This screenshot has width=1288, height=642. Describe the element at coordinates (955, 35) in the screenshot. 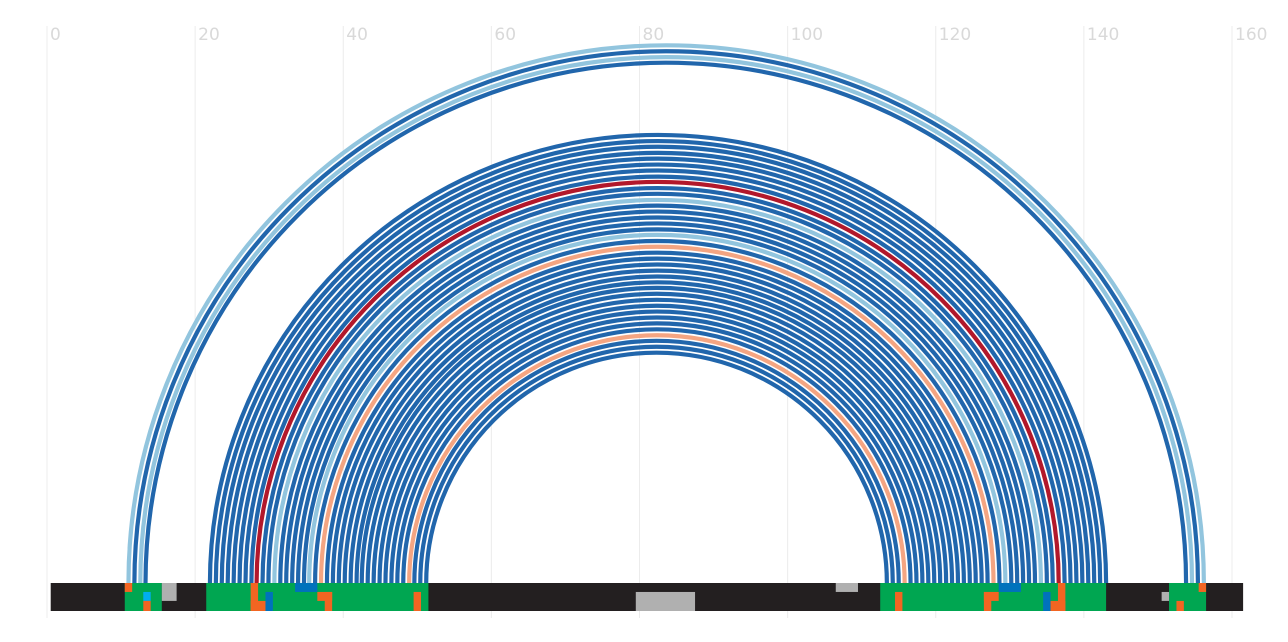

I see `x-tick-label: 120` at that location.